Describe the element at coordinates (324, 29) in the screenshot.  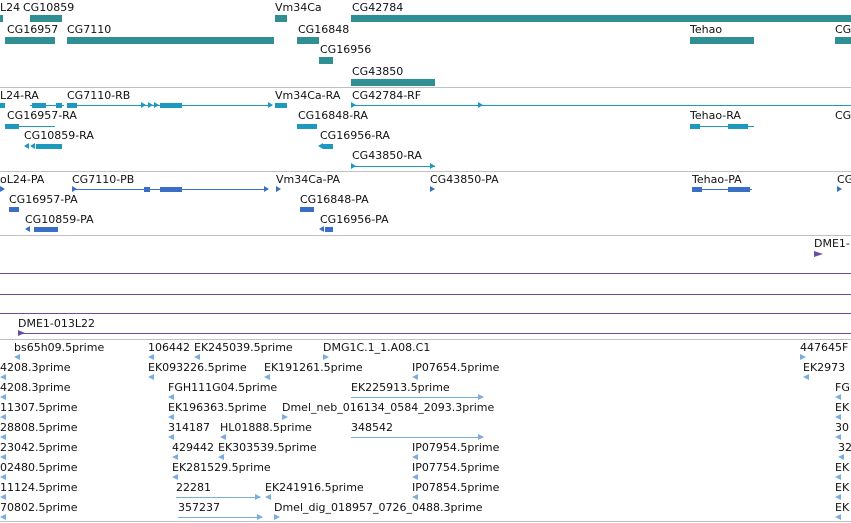
I see `gene-label: CG16848` at that location.